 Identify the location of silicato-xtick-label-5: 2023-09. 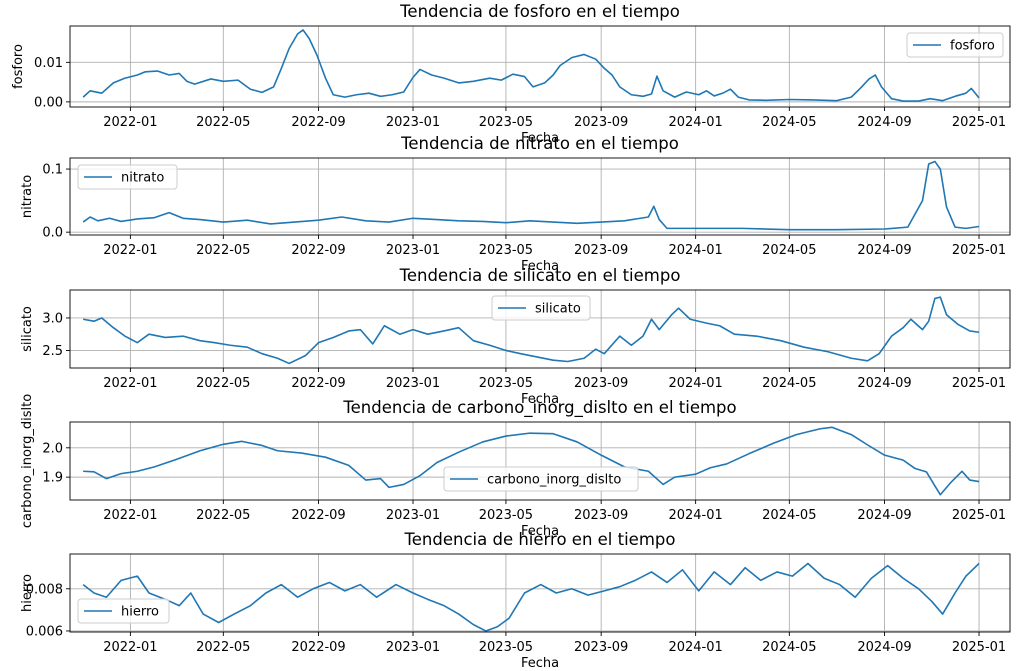
(601, 383).